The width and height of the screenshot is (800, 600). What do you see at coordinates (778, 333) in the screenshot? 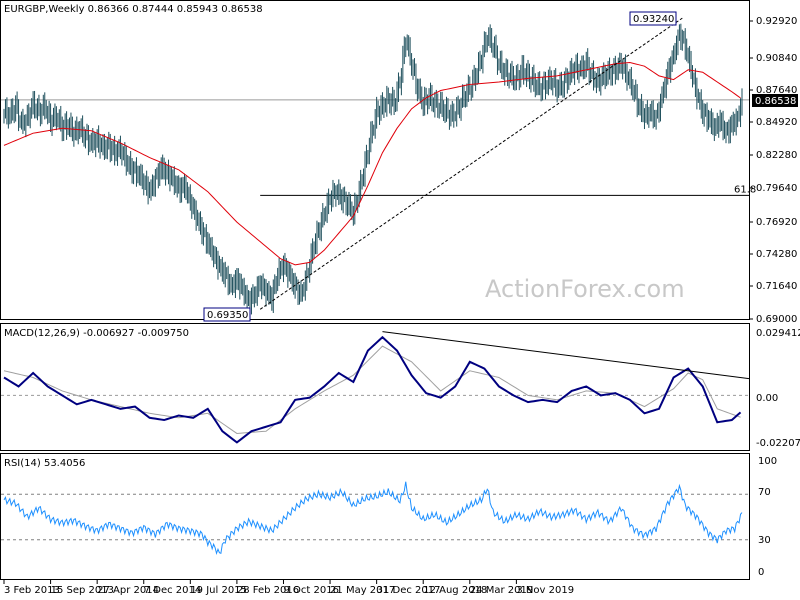
I see `macd-ytick-label: 0.029412` at bounding box center [778, 333].